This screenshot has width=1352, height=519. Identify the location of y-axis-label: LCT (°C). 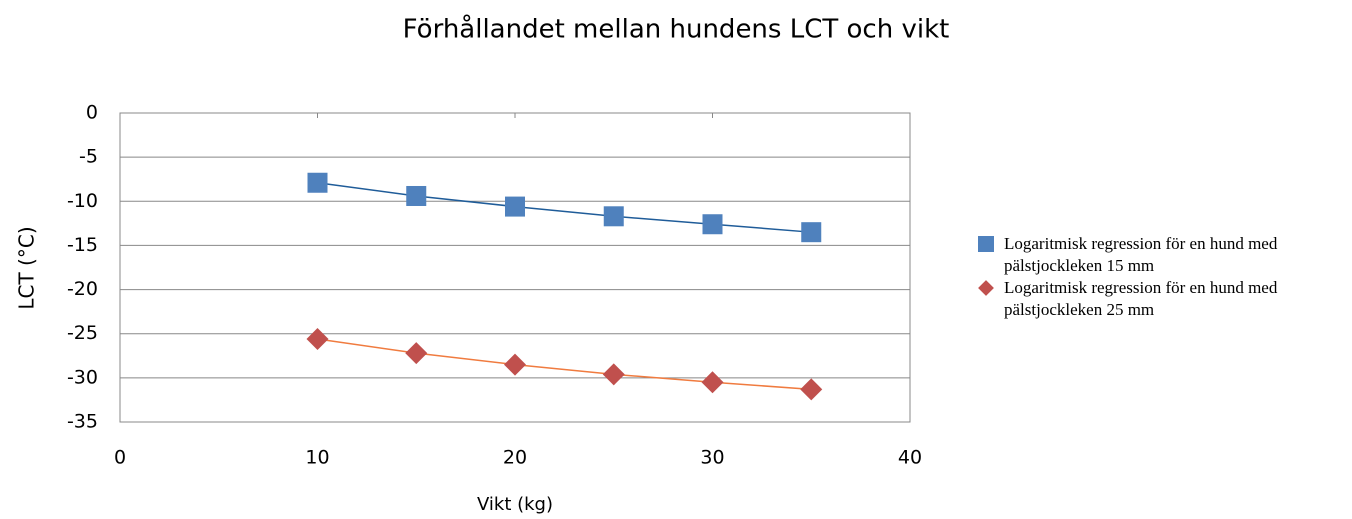
(27, 267).